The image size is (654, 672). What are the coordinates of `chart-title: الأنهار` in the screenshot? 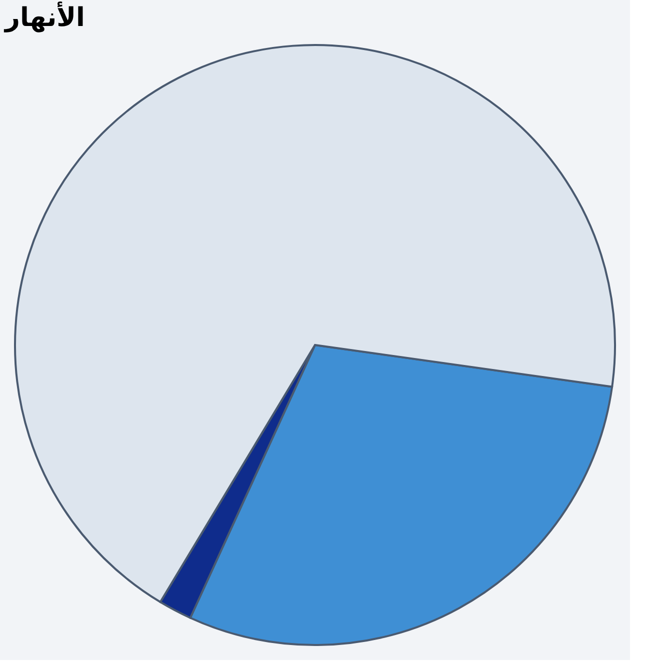 It's located at (44, 17).